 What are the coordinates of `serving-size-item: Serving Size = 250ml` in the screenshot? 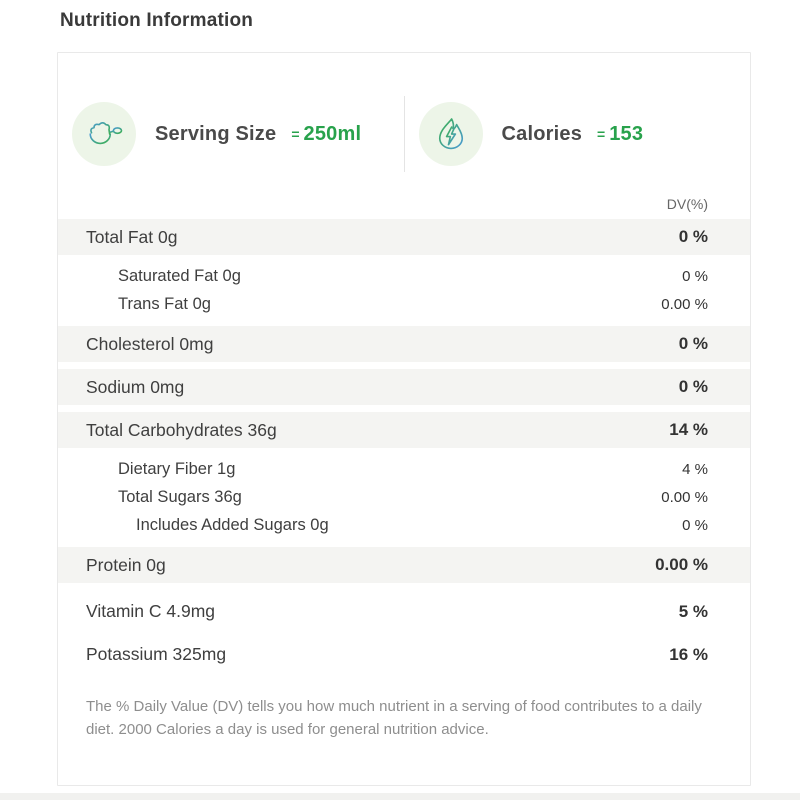 It's located at (231, 134).